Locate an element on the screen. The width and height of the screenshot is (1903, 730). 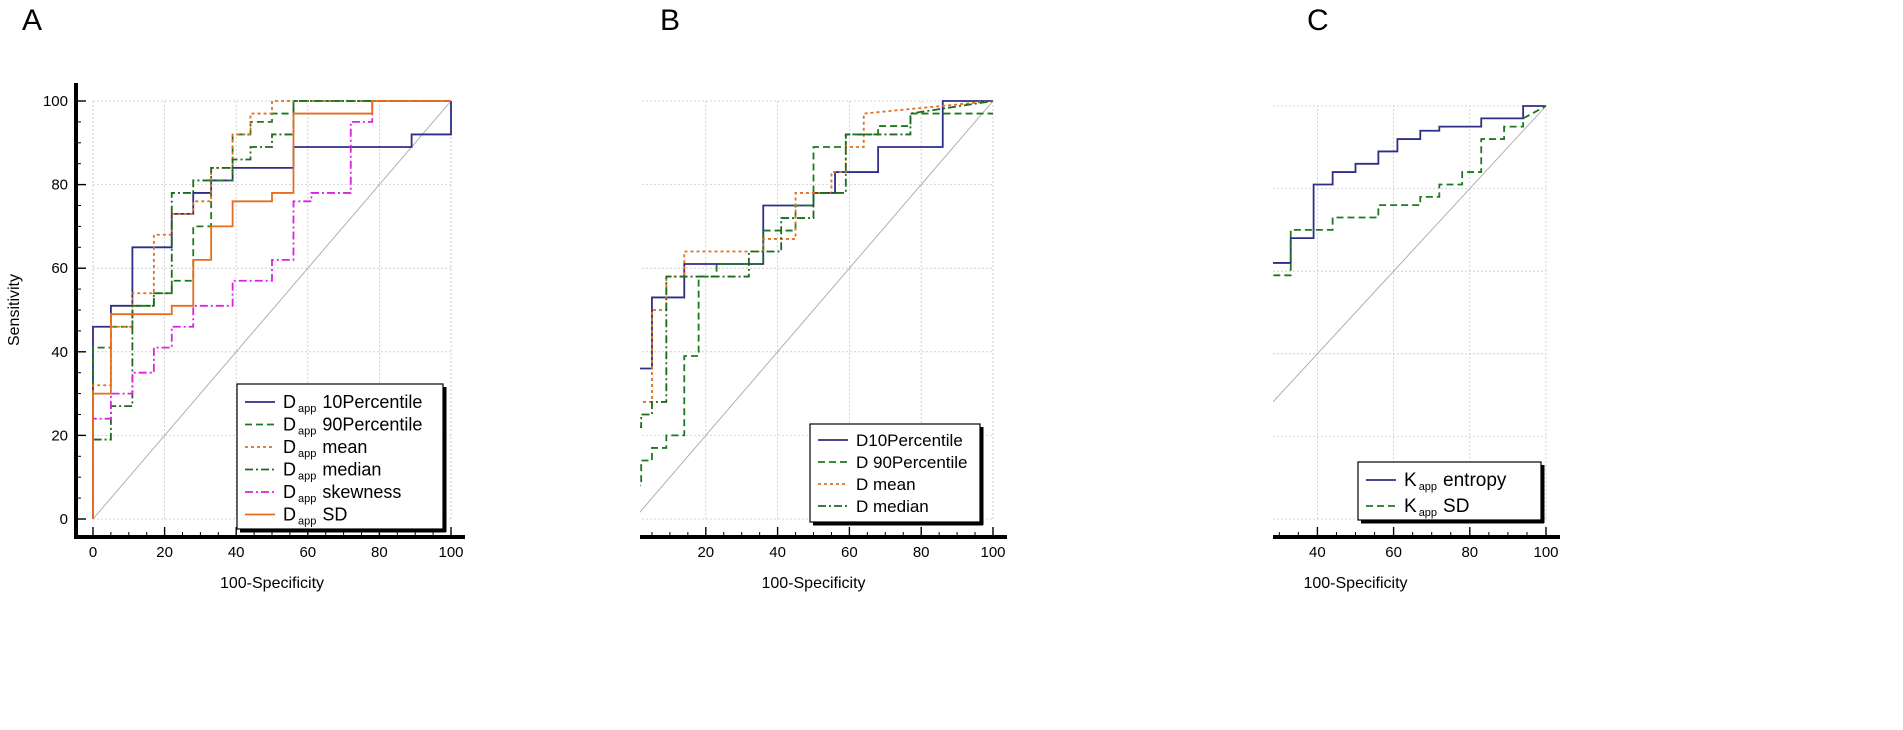
legend-label-d10percentile: D10Percentile is located at coordinates (909, 440).